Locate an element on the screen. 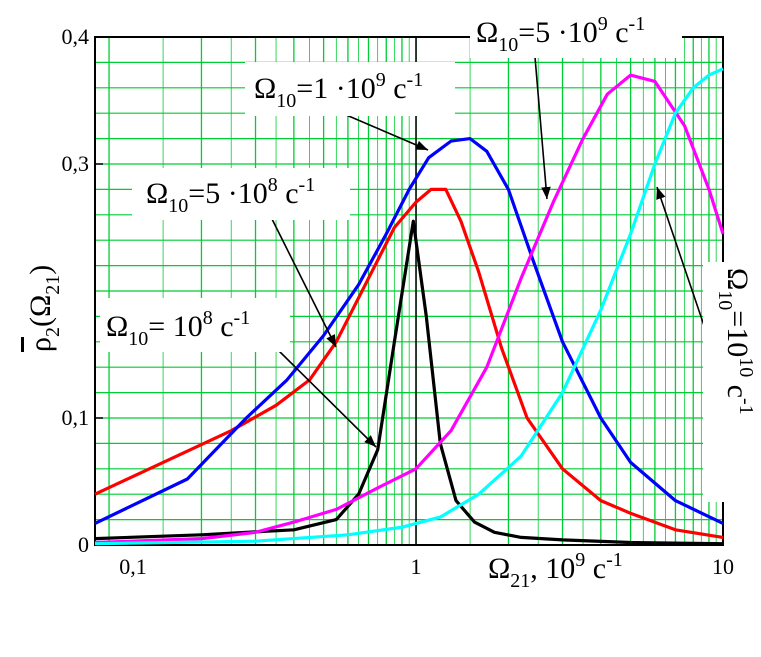  y-tick-label: 0,4 is located at coordinates (76, 36).